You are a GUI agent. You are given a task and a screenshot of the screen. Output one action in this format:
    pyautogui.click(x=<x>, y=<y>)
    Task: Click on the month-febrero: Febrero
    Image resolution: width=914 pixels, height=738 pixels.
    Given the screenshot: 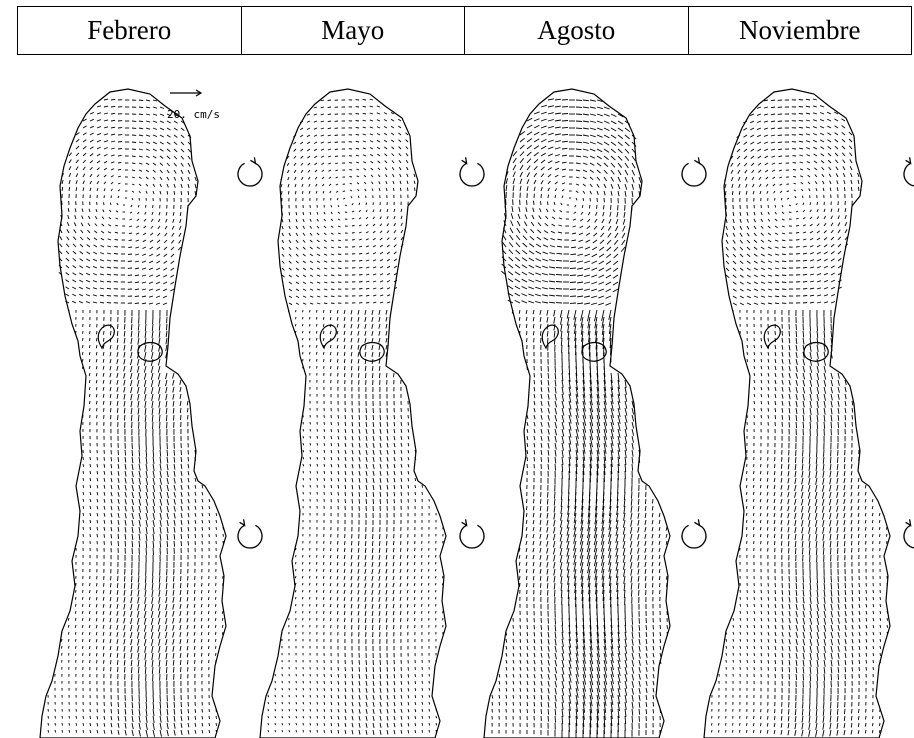 What is the action you would take?
    pyautogui.click(x=129, y=30)
    